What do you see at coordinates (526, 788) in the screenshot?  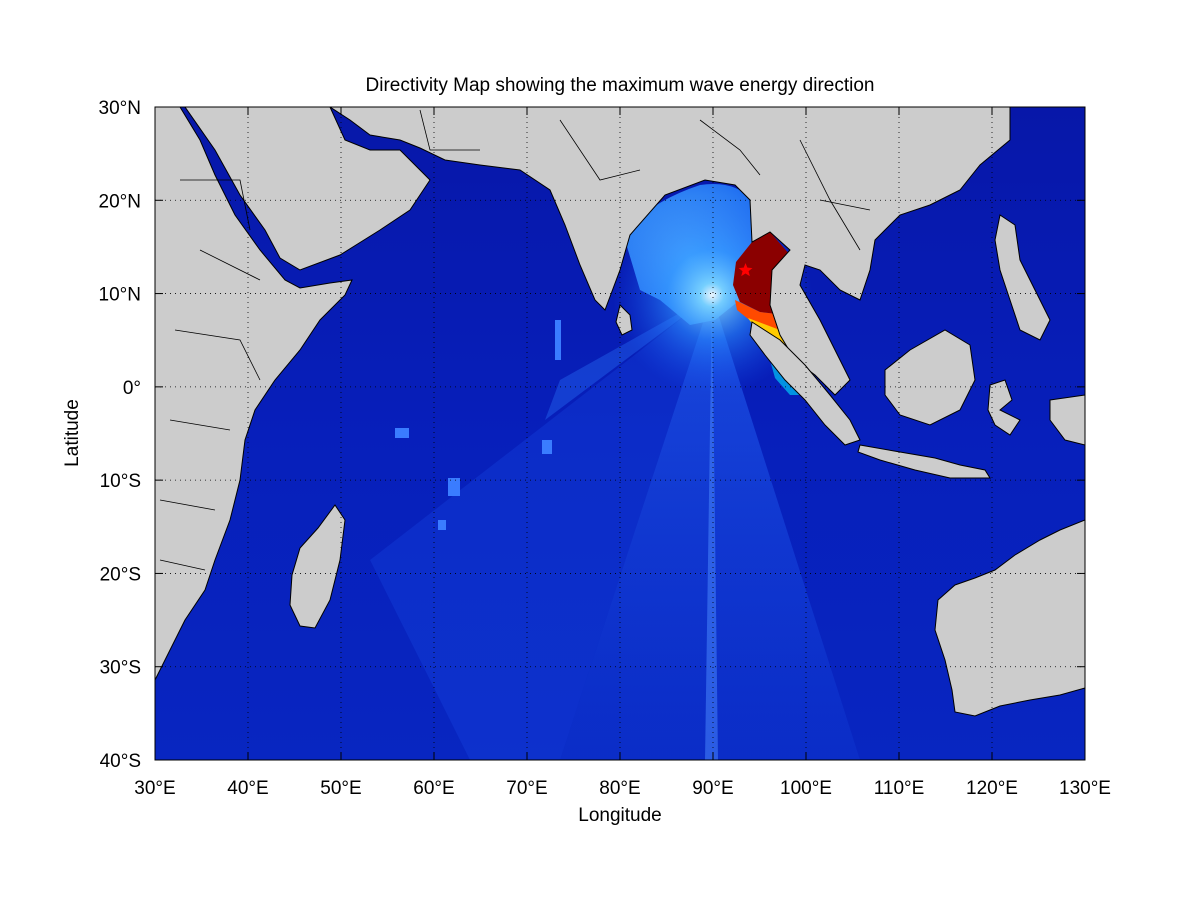 I see `x-tick-label: 70°E` at bounding box center [526, 788].